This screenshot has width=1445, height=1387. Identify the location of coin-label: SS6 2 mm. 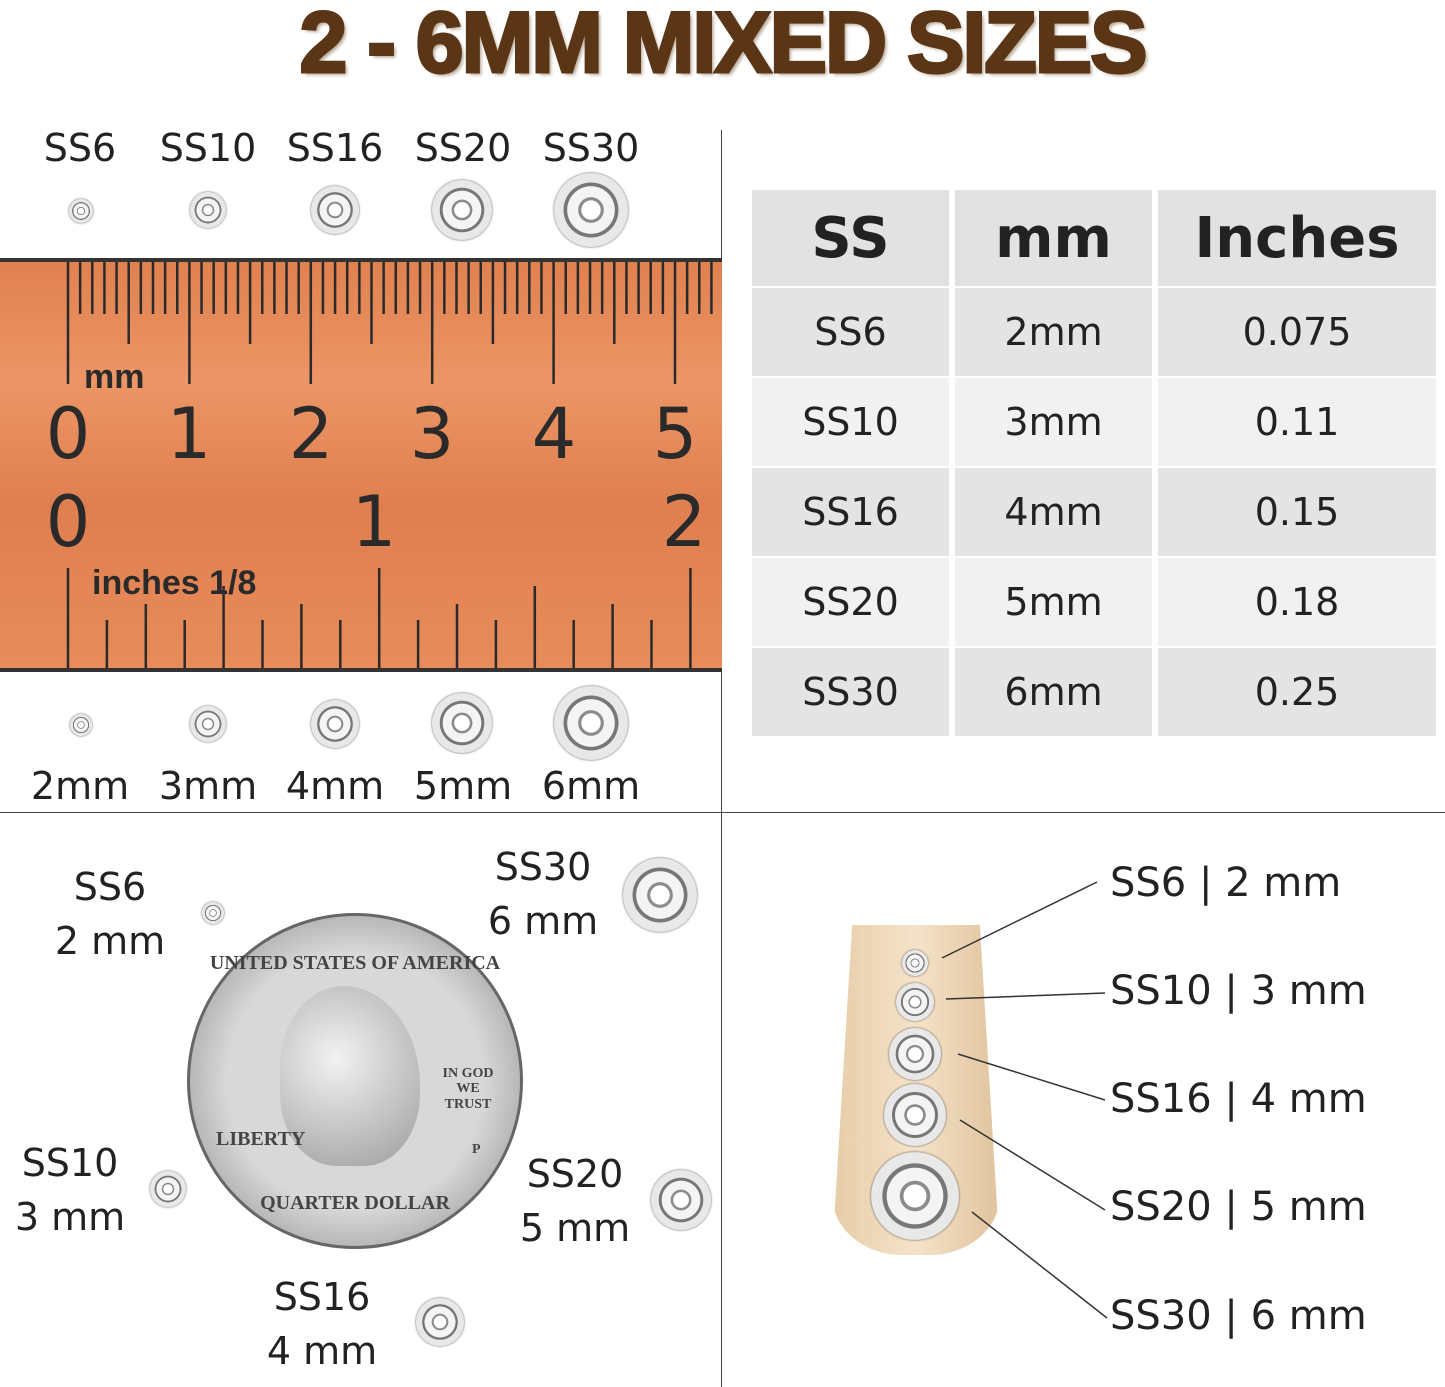
(110, 914).